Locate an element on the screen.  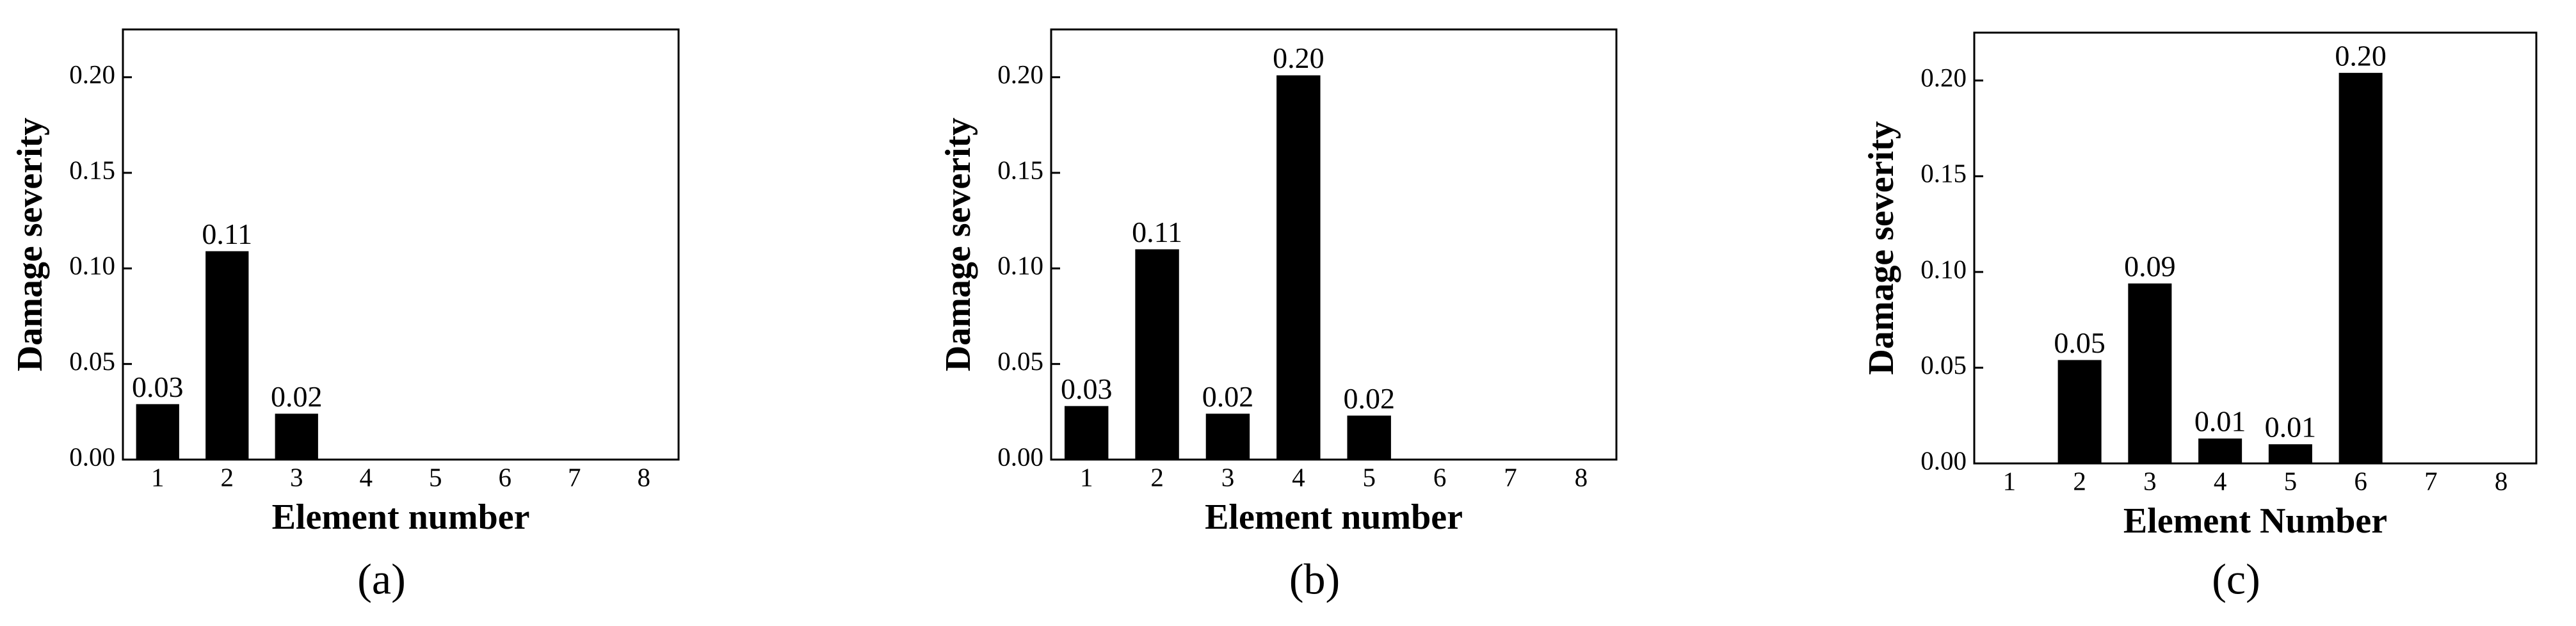
plot-frame is located at coordinates (401, 245).